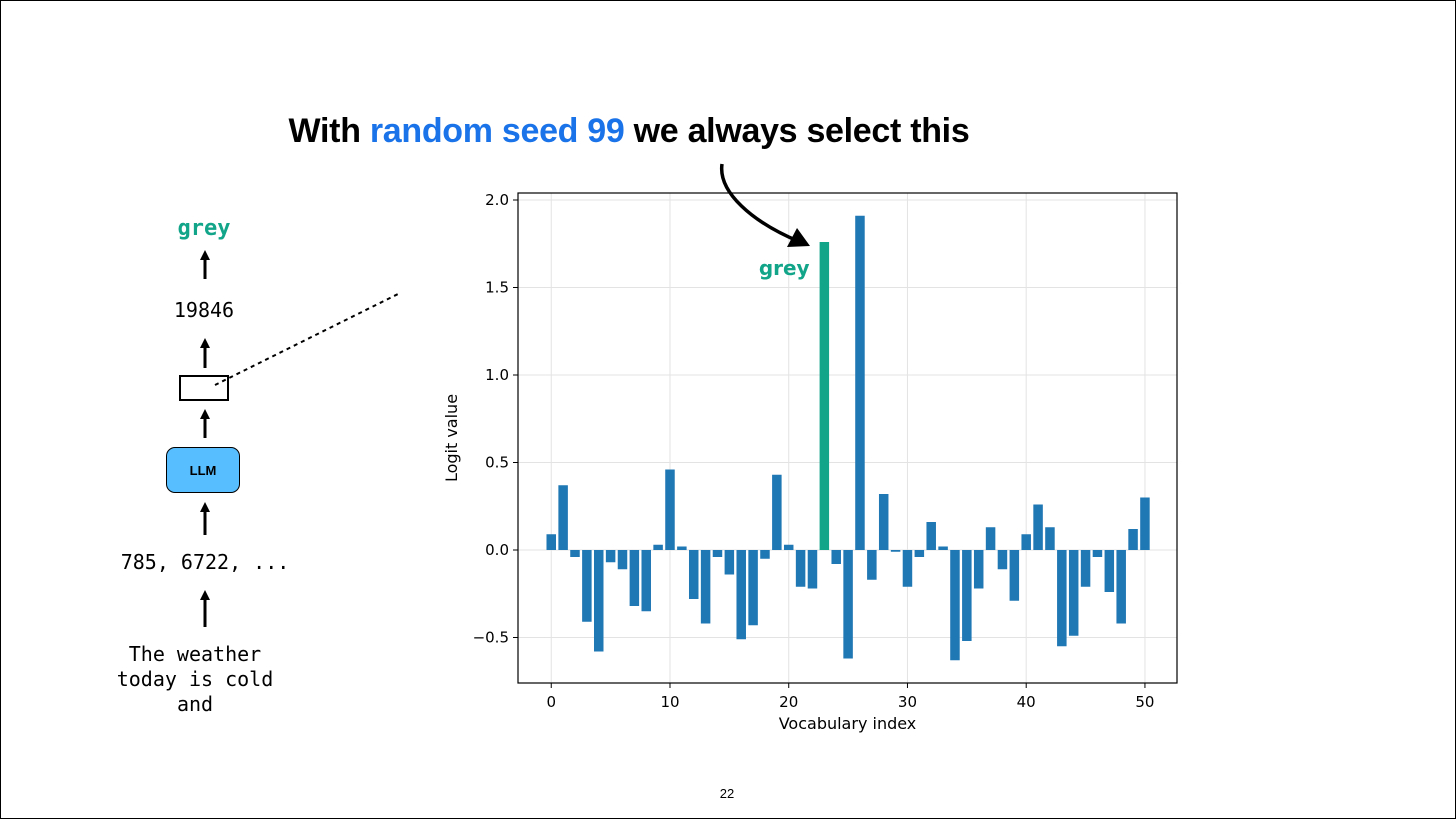 This screenshot has width=1456, height=819. Describe the element at coordinates (784, 268) in the screenshot. I see `bar-annotation: grey` at that location.